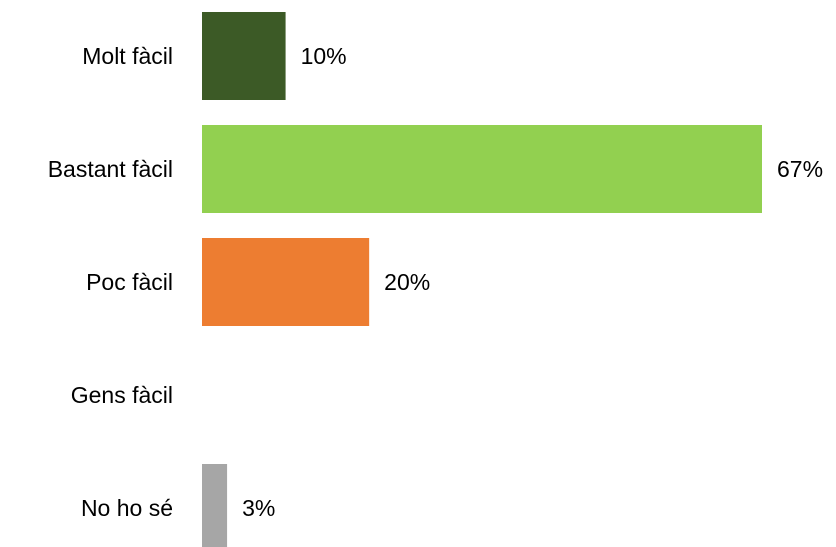  What do you see at coordinates (324, 56) in the screenshot?
I see `value-label-molt-facil: 10%` at bounding box center [324, 56].